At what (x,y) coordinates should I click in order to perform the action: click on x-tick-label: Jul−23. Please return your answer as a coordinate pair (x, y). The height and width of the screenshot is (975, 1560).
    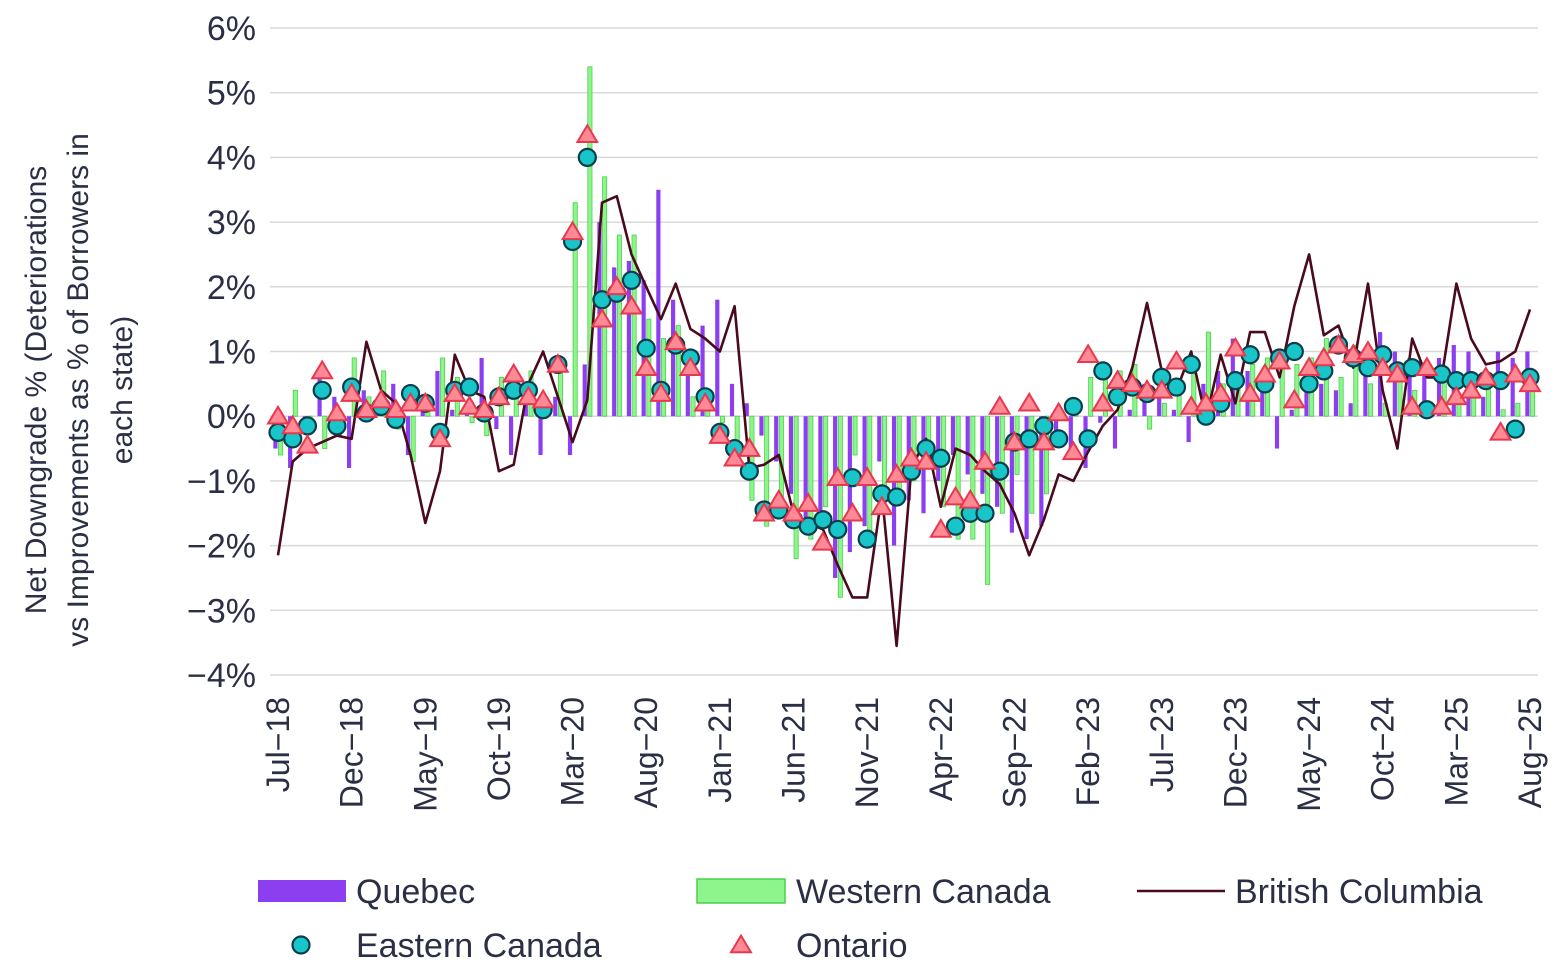
    Looking at the image, I should click on (1162, 744).